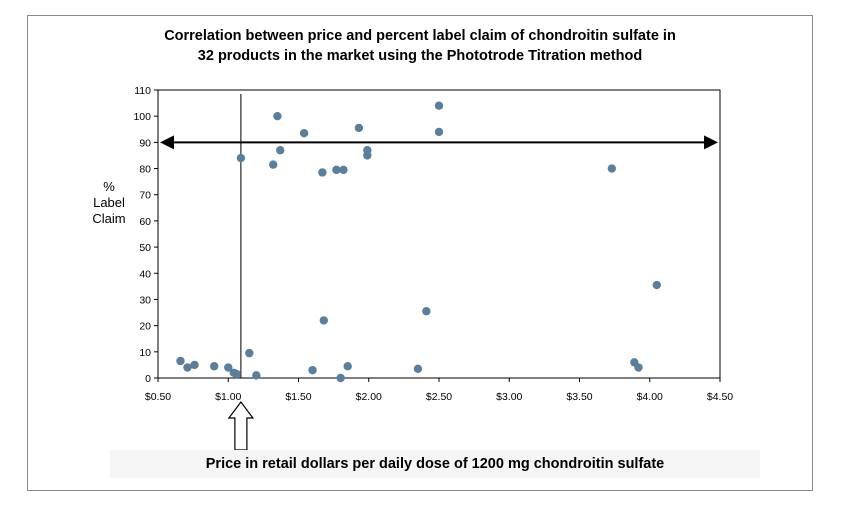 Image resolution: width=841 pixels, height=529 pixels. Describe the element at coordinates (579, 397) in the screenshot. I see `x-tick-label: $3.50` at that location.